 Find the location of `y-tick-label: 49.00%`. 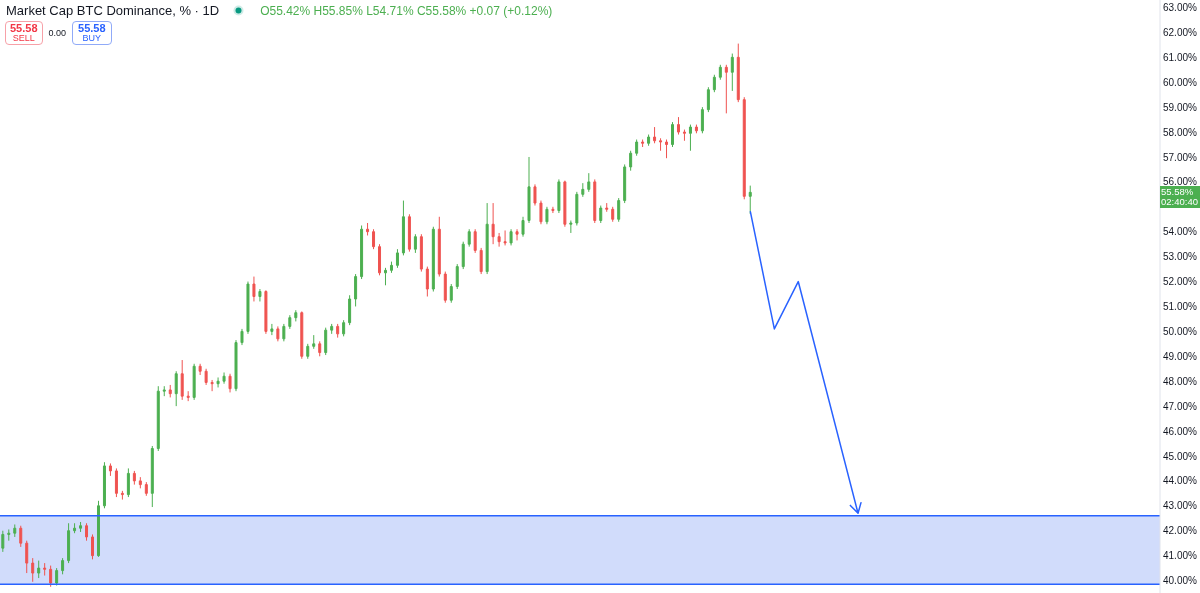

y-tick-label: 49.00% is located at coordinates (1180, 356).